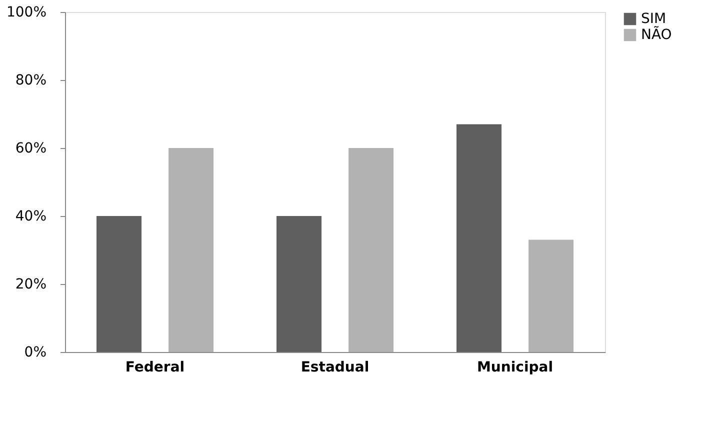 Image resolution: width=723 pixels, height=436 pixels. Describe the element at coordinates (155, 368) in the screenshot. I see `x-tick-label: Federal` at that location.